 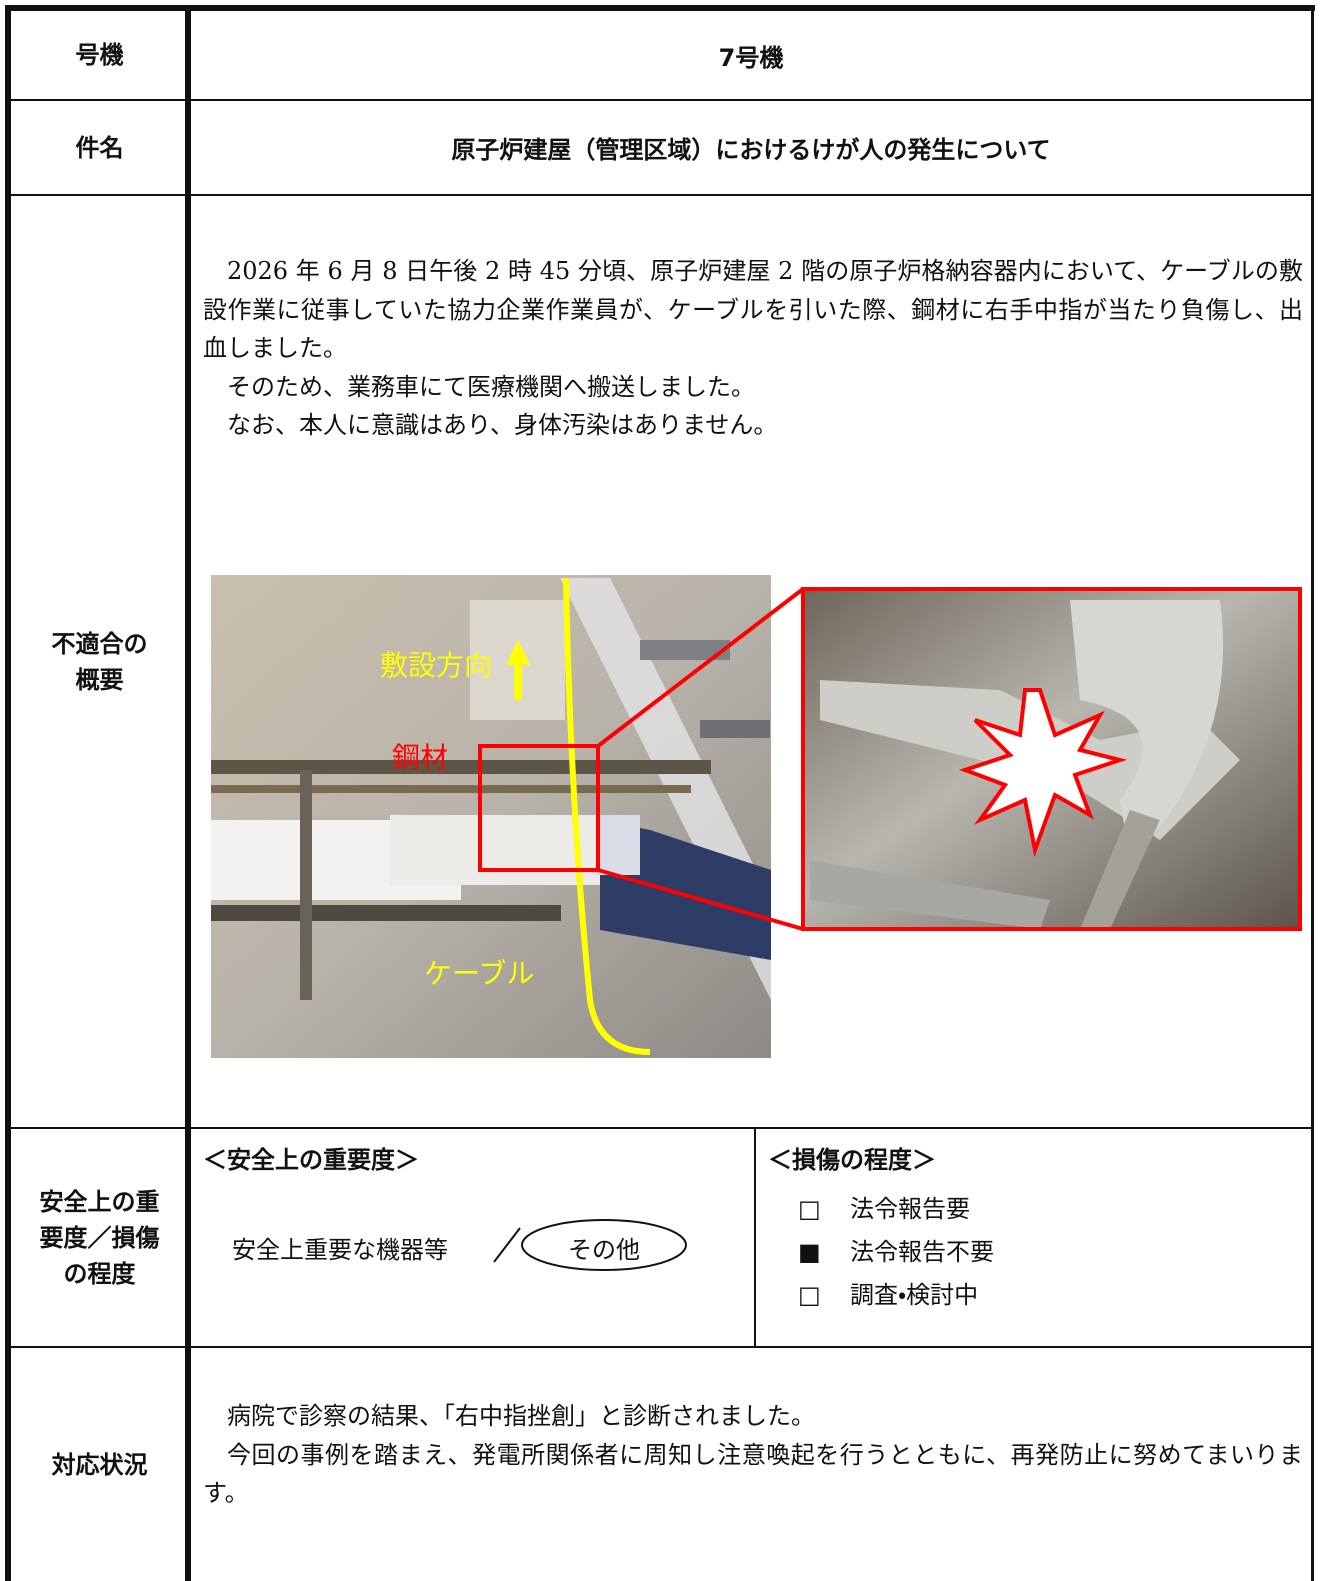 I want to click on paragraph: なお、本人に意識はあり、身体汚染はありません。, so click(x=502, y=425).